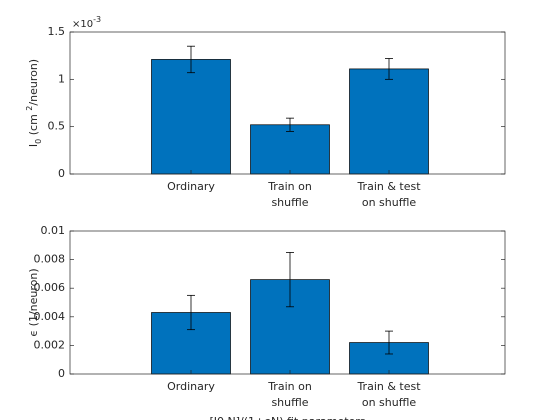 The image size is (560, 420). Describe the element at coordinates (53, 230) in the screenshot. I see `y-tick-label: 0.01` at that location.